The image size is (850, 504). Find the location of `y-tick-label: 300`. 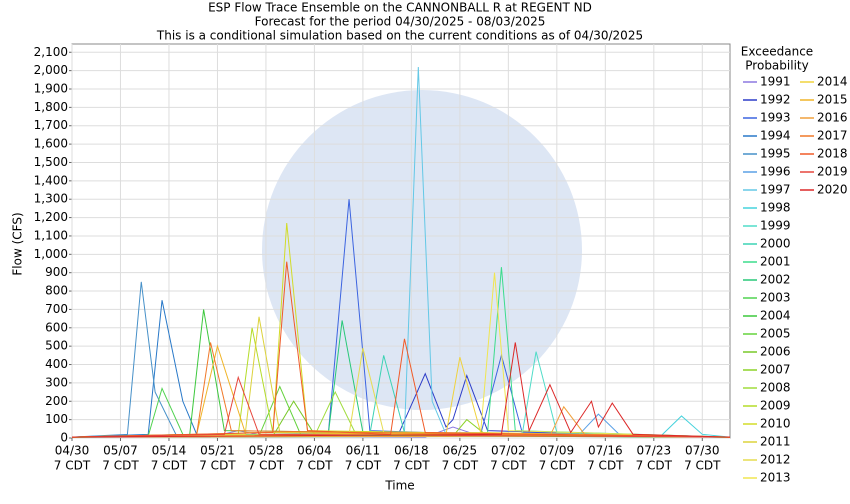

y-tick-label: 300 is located at coordinates (56, 382).